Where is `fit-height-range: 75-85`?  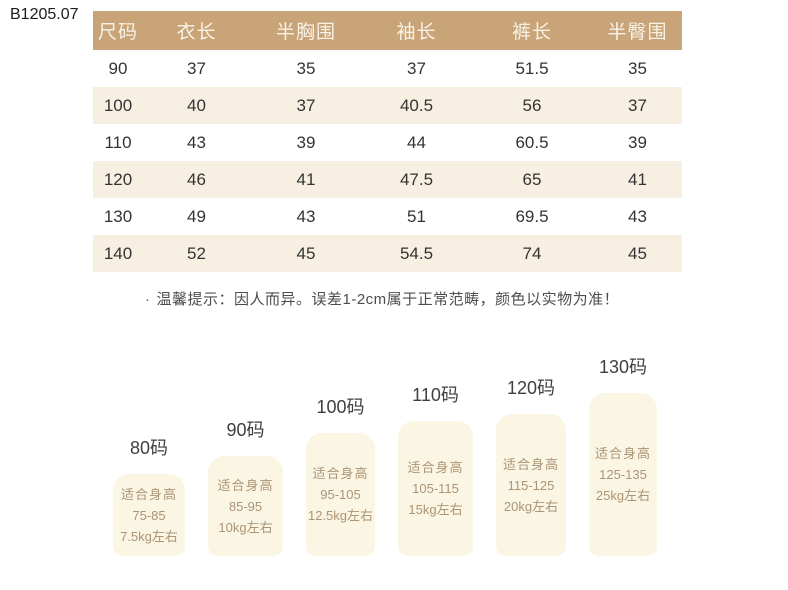 fit-height-range: 75-85 is located at coordinates (149, 515).